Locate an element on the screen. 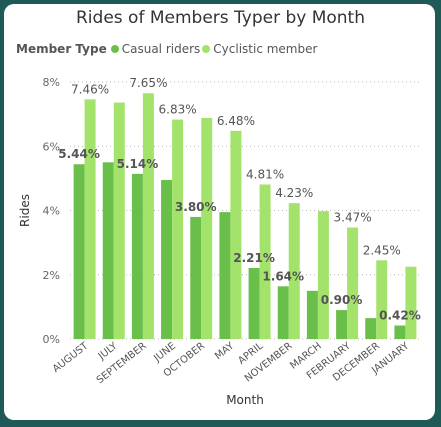 Image resolution: width=441 pixels, height=427 pixels. data-label: 0.90% is located at coordinates (342, 300).